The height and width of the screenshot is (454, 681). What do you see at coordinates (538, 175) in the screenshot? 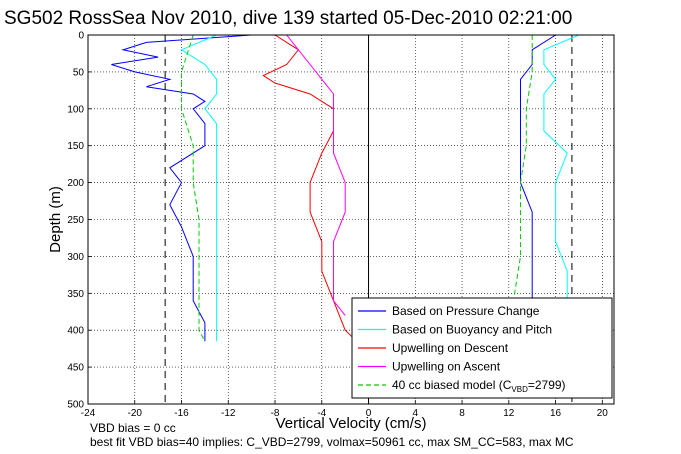
I see `series-line-pressure_asc` at bounding box center [538, 175].